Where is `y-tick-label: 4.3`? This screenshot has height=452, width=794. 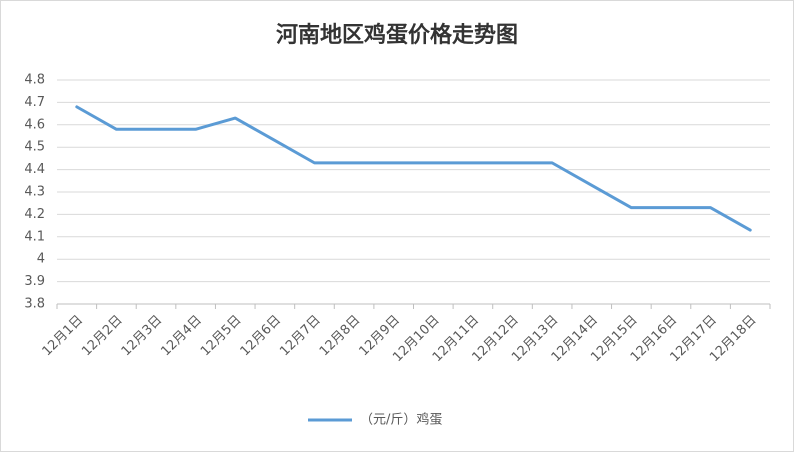 y-tick-label: 4.3 is located at coordinates (34, 192).